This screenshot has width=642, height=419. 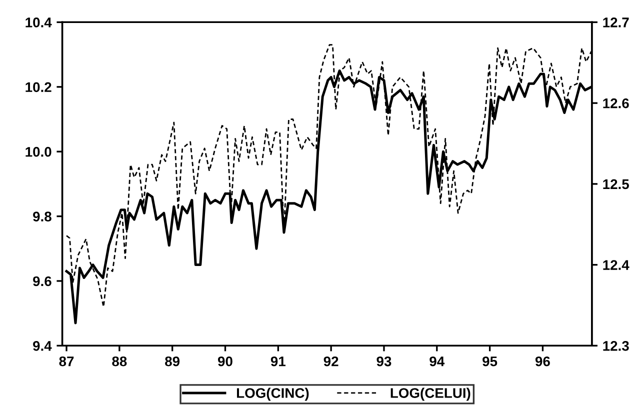 What do you see at coordinates (616, 265) in the screenshot?
I see `y2-tick-label: 12.4` at bounding box center [616, 265].